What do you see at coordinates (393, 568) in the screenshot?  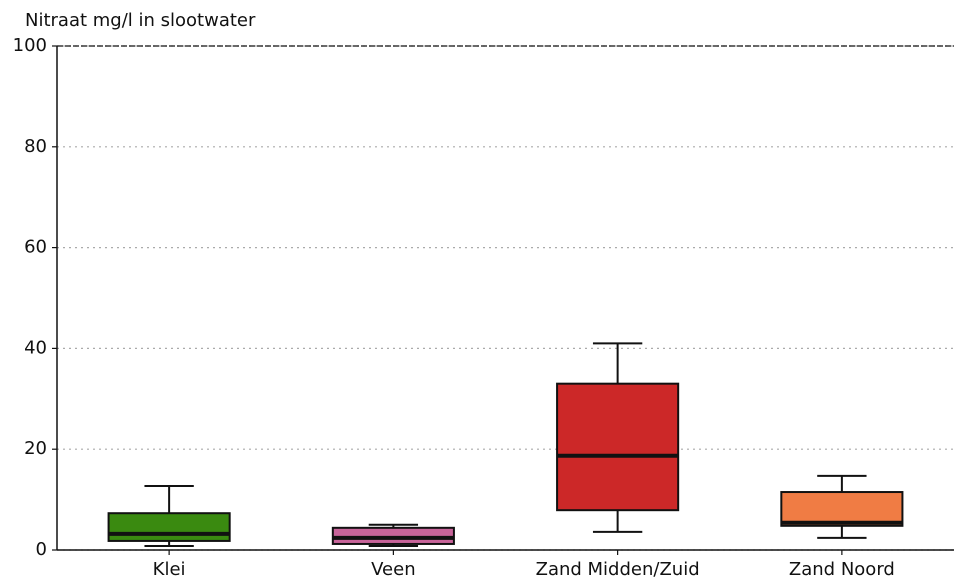 I see `x-tick-label: Veen` at bounding box center [393, 568].